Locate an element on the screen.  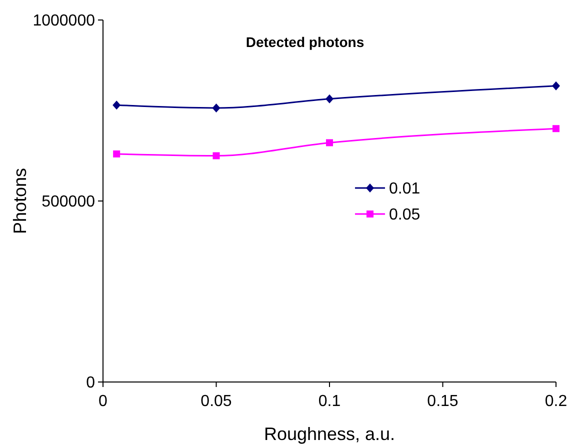
x-tick-label: 0.05 is located at coordinates (216, 401).